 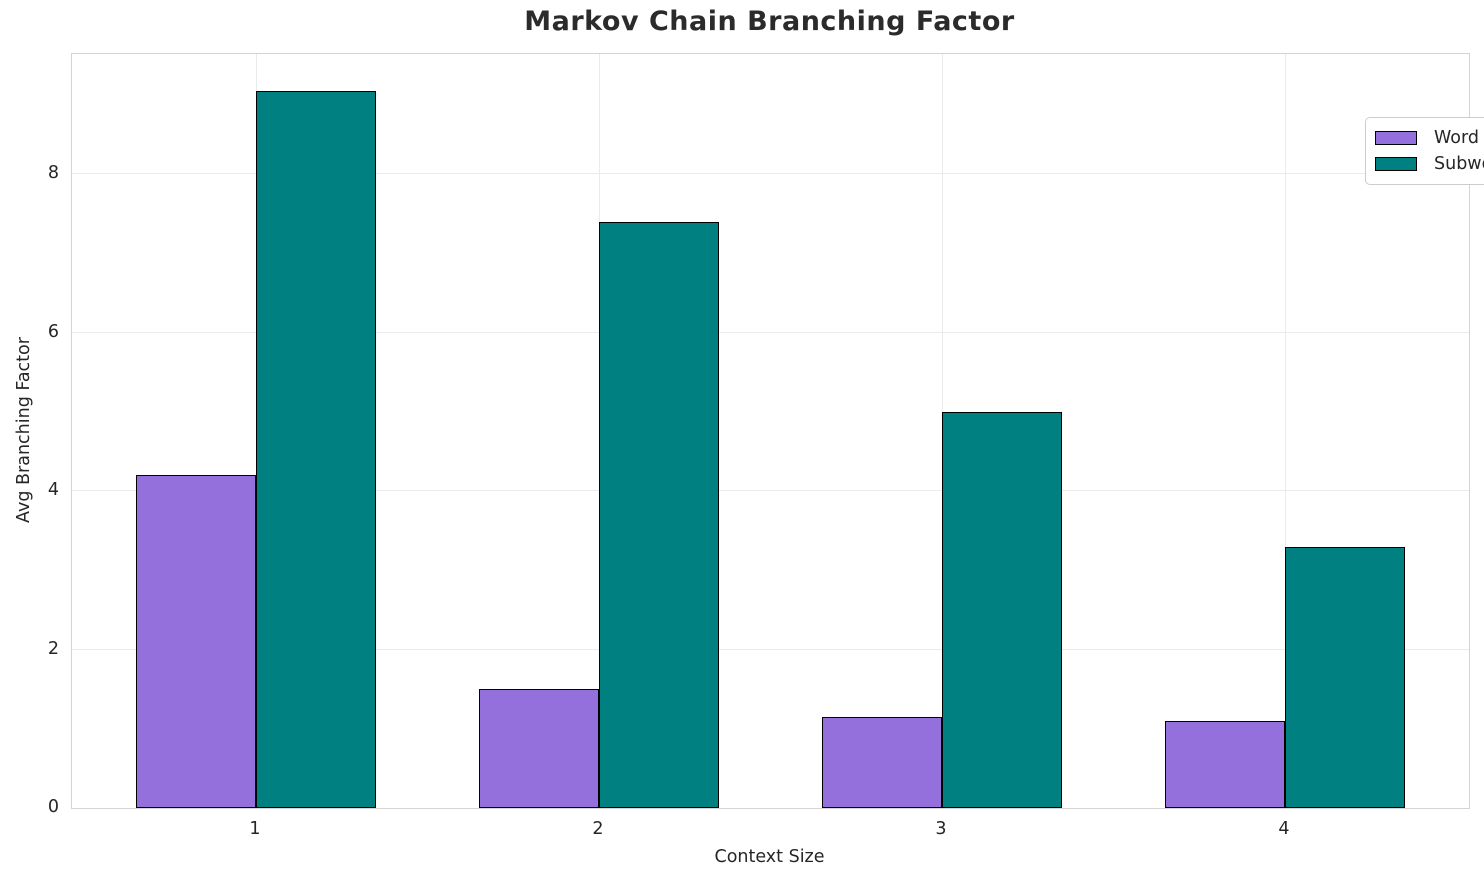 What do you see at coordinates (255, 829) in the screenshot?
I see `x-tick-1: 1` at bounding box center [255, 829].